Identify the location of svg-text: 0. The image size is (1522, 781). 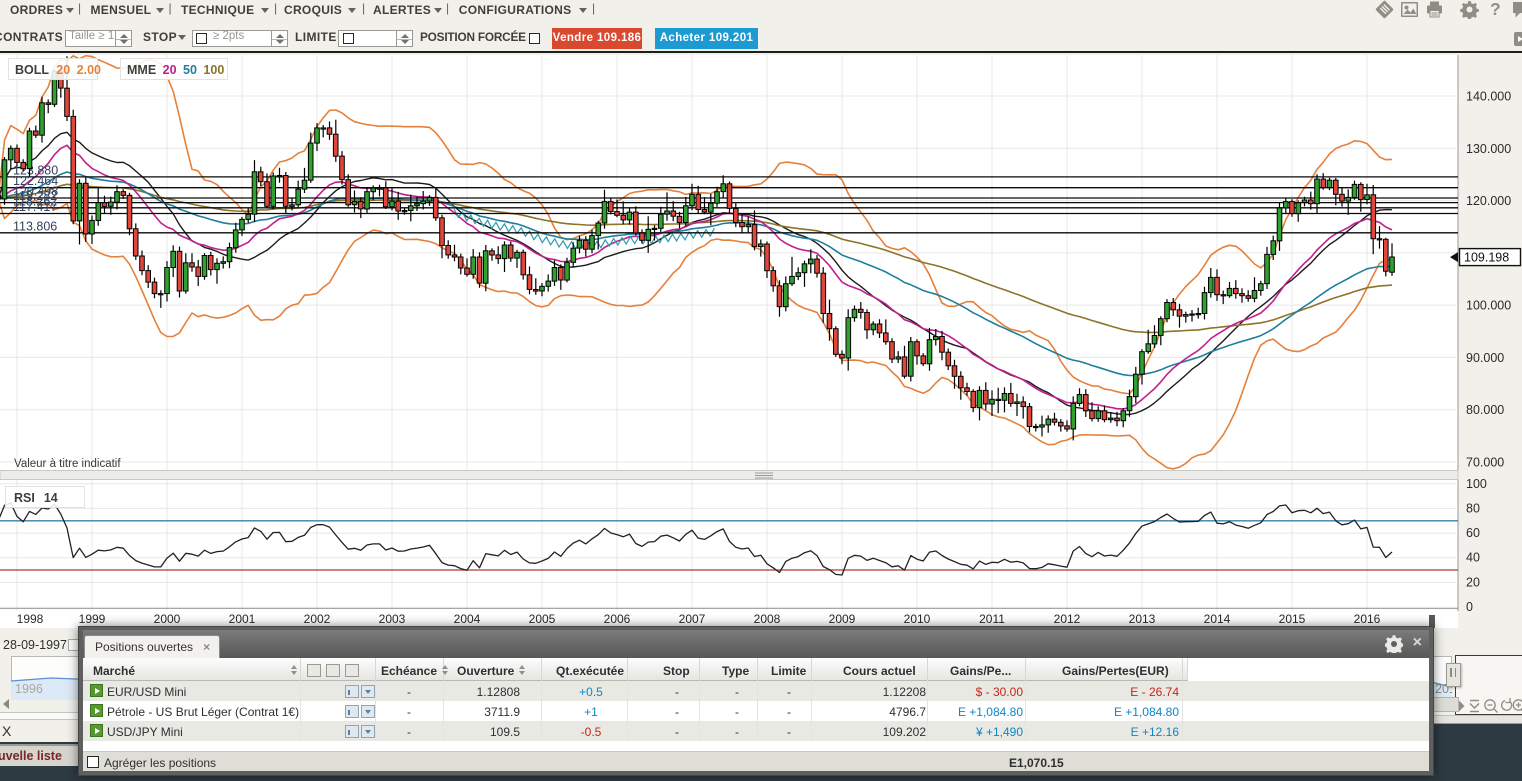
(1469, 607).